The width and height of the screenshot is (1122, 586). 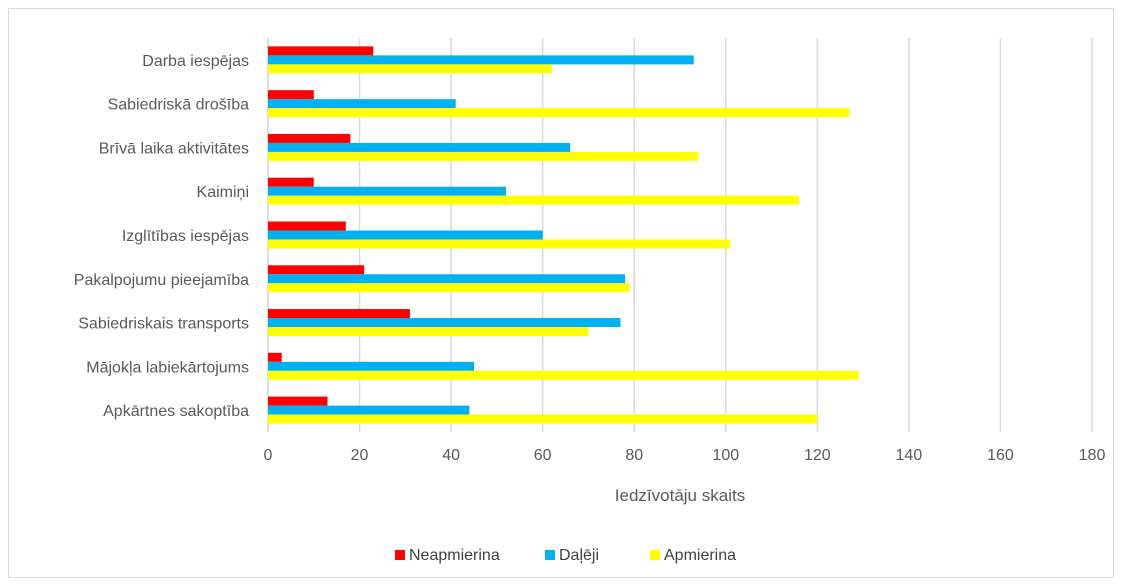 I want to click on legend: Neapmierina Daļēji Apmierina, so click(x=565, y=555).